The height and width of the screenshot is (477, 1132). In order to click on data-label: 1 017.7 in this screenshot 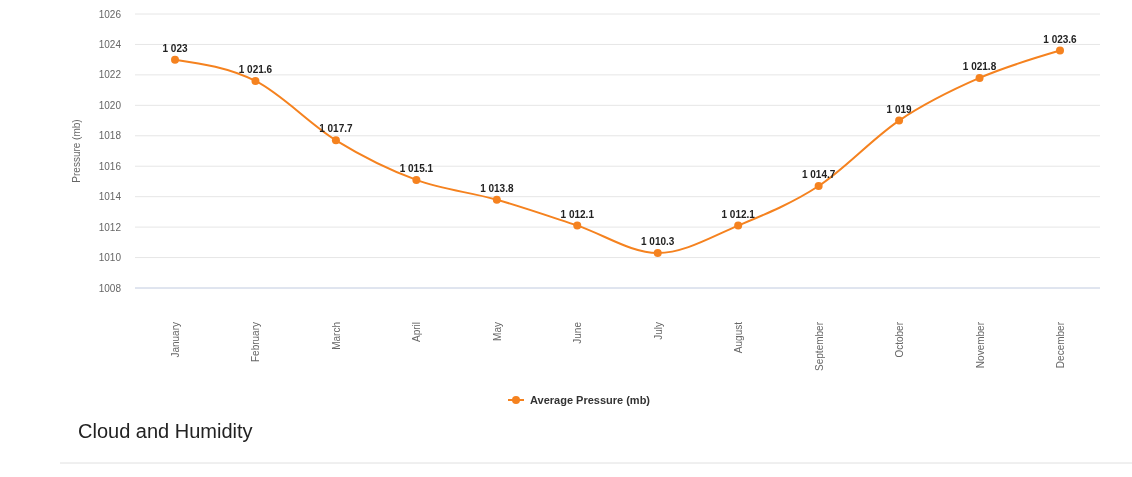, I will do `click(336, 129)`.